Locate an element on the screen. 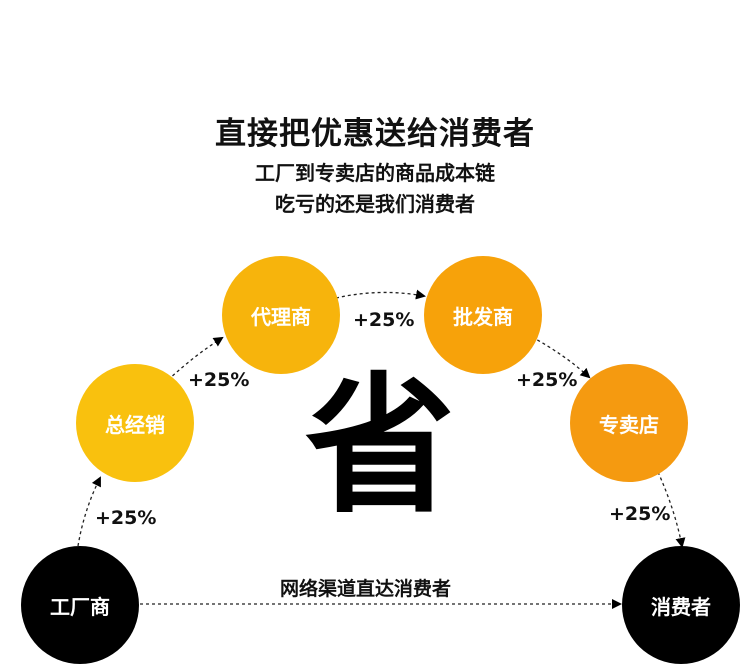  subtitle-line-1: 工厂到专卖店的商品成本链 is located at coordinates (375, 173).